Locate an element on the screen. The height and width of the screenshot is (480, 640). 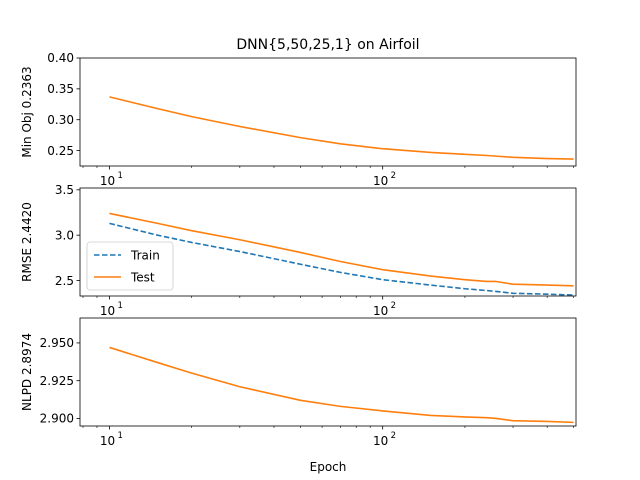
legend-label-train: Train is located at coordinates (145, 256).